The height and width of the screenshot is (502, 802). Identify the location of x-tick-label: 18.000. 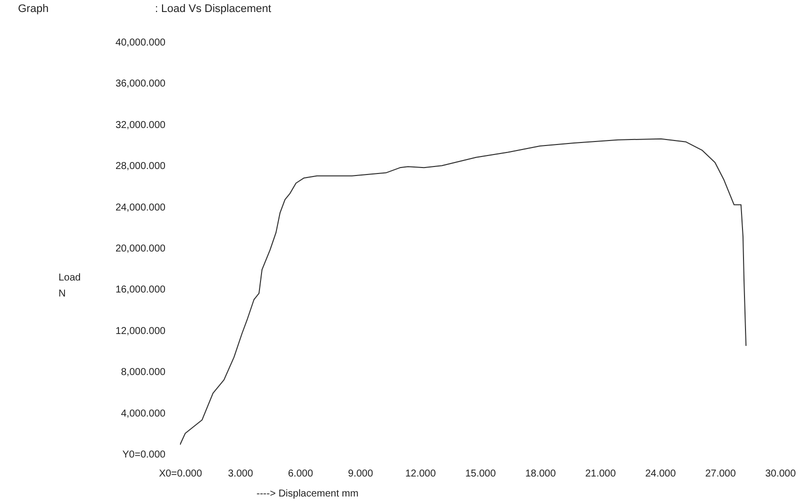
(540, 474).